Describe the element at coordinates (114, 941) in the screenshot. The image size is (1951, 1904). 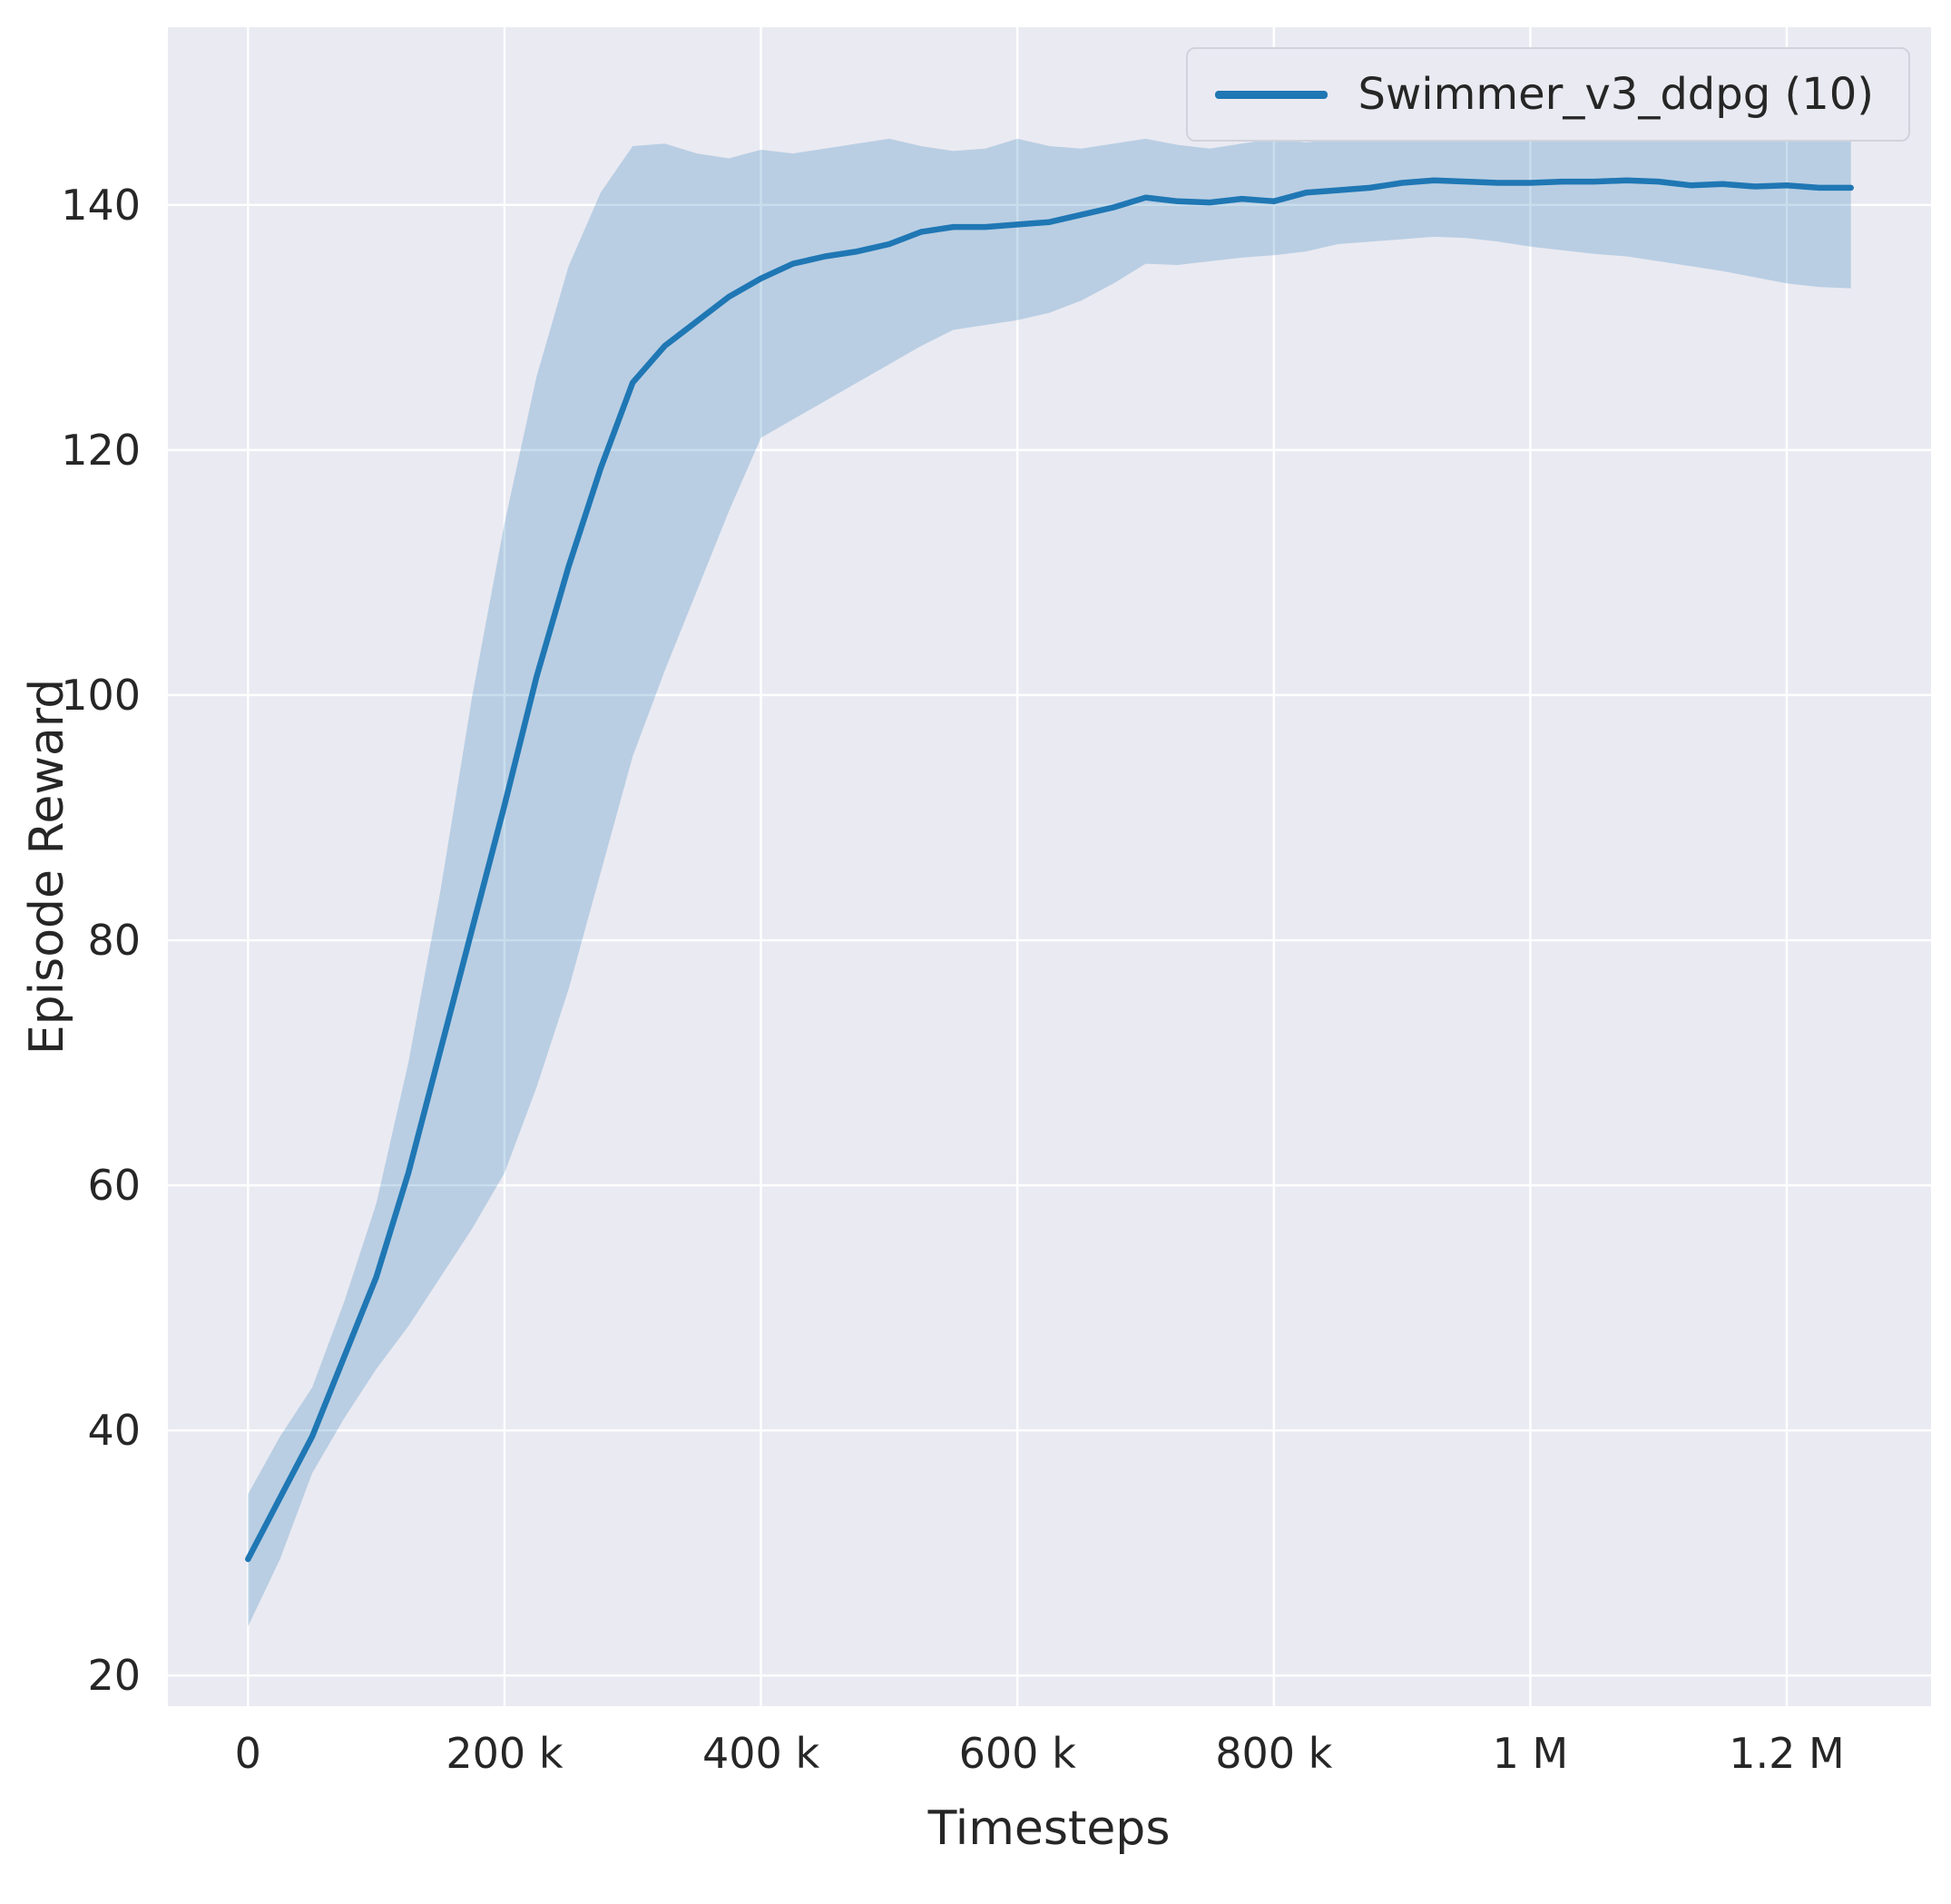
I see `y-tick-label: 80` at that location.